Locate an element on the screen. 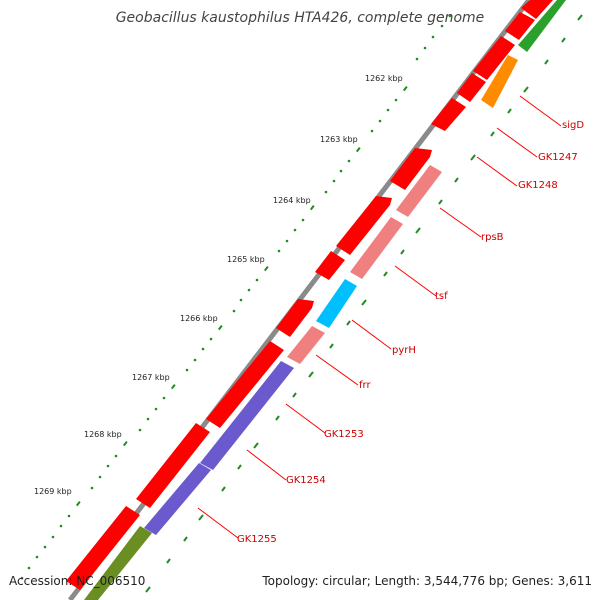 Image resolution: width=600 pixels, height=600 pixels. feature-green is located at coordinates (542, 26).